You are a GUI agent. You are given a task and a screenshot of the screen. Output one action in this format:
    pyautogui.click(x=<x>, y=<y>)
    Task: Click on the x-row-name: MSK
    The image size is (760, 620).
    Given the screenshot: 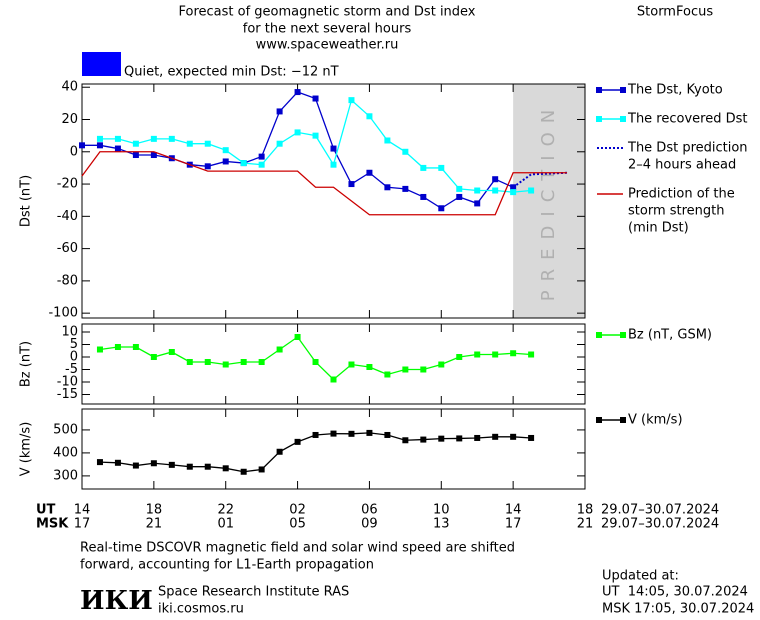 What is the action you would take?
    pyautogui.click(x=52, y=524)
    